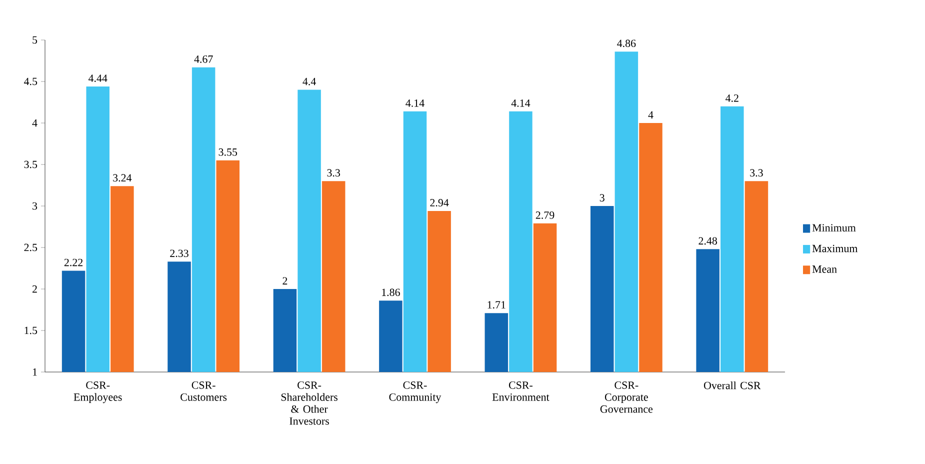  I want to click on legend-label: Minimum, so click(834, 228).